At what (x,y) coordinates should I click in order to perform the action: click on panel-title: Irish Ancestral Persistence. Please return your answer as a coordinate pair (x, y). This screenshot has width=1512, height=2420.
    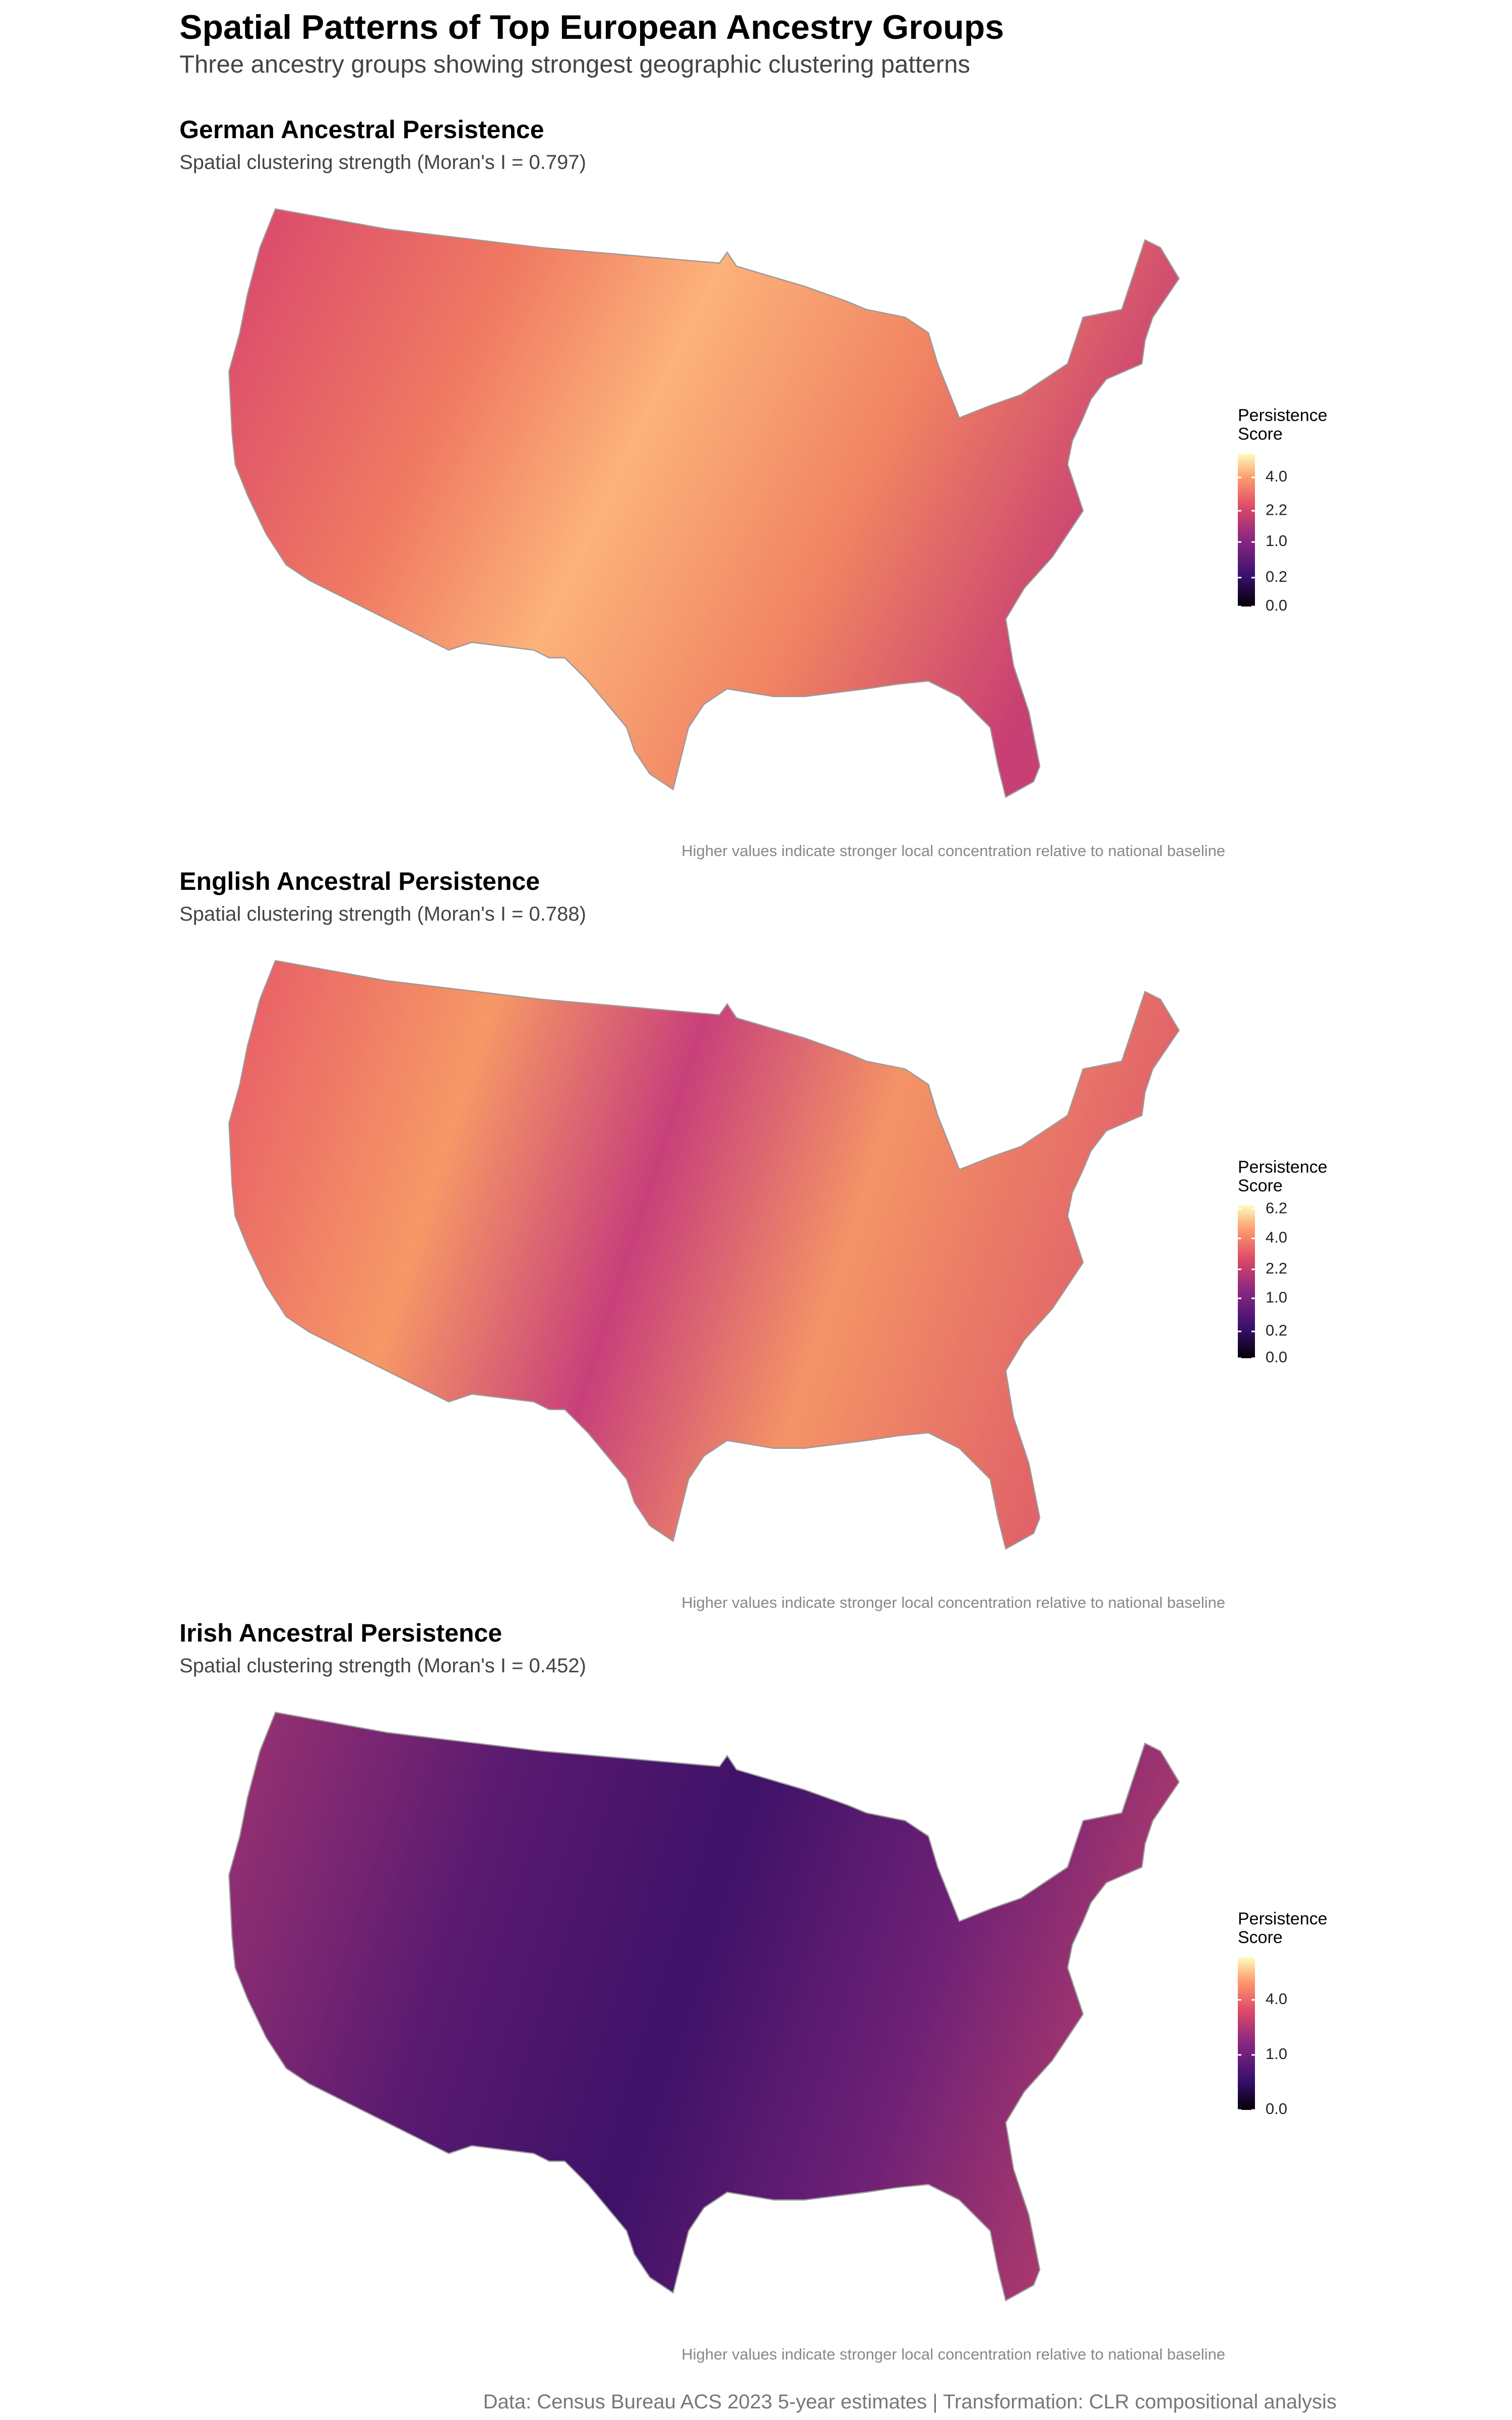
    Looking at the image, I should click on (340, 1633).